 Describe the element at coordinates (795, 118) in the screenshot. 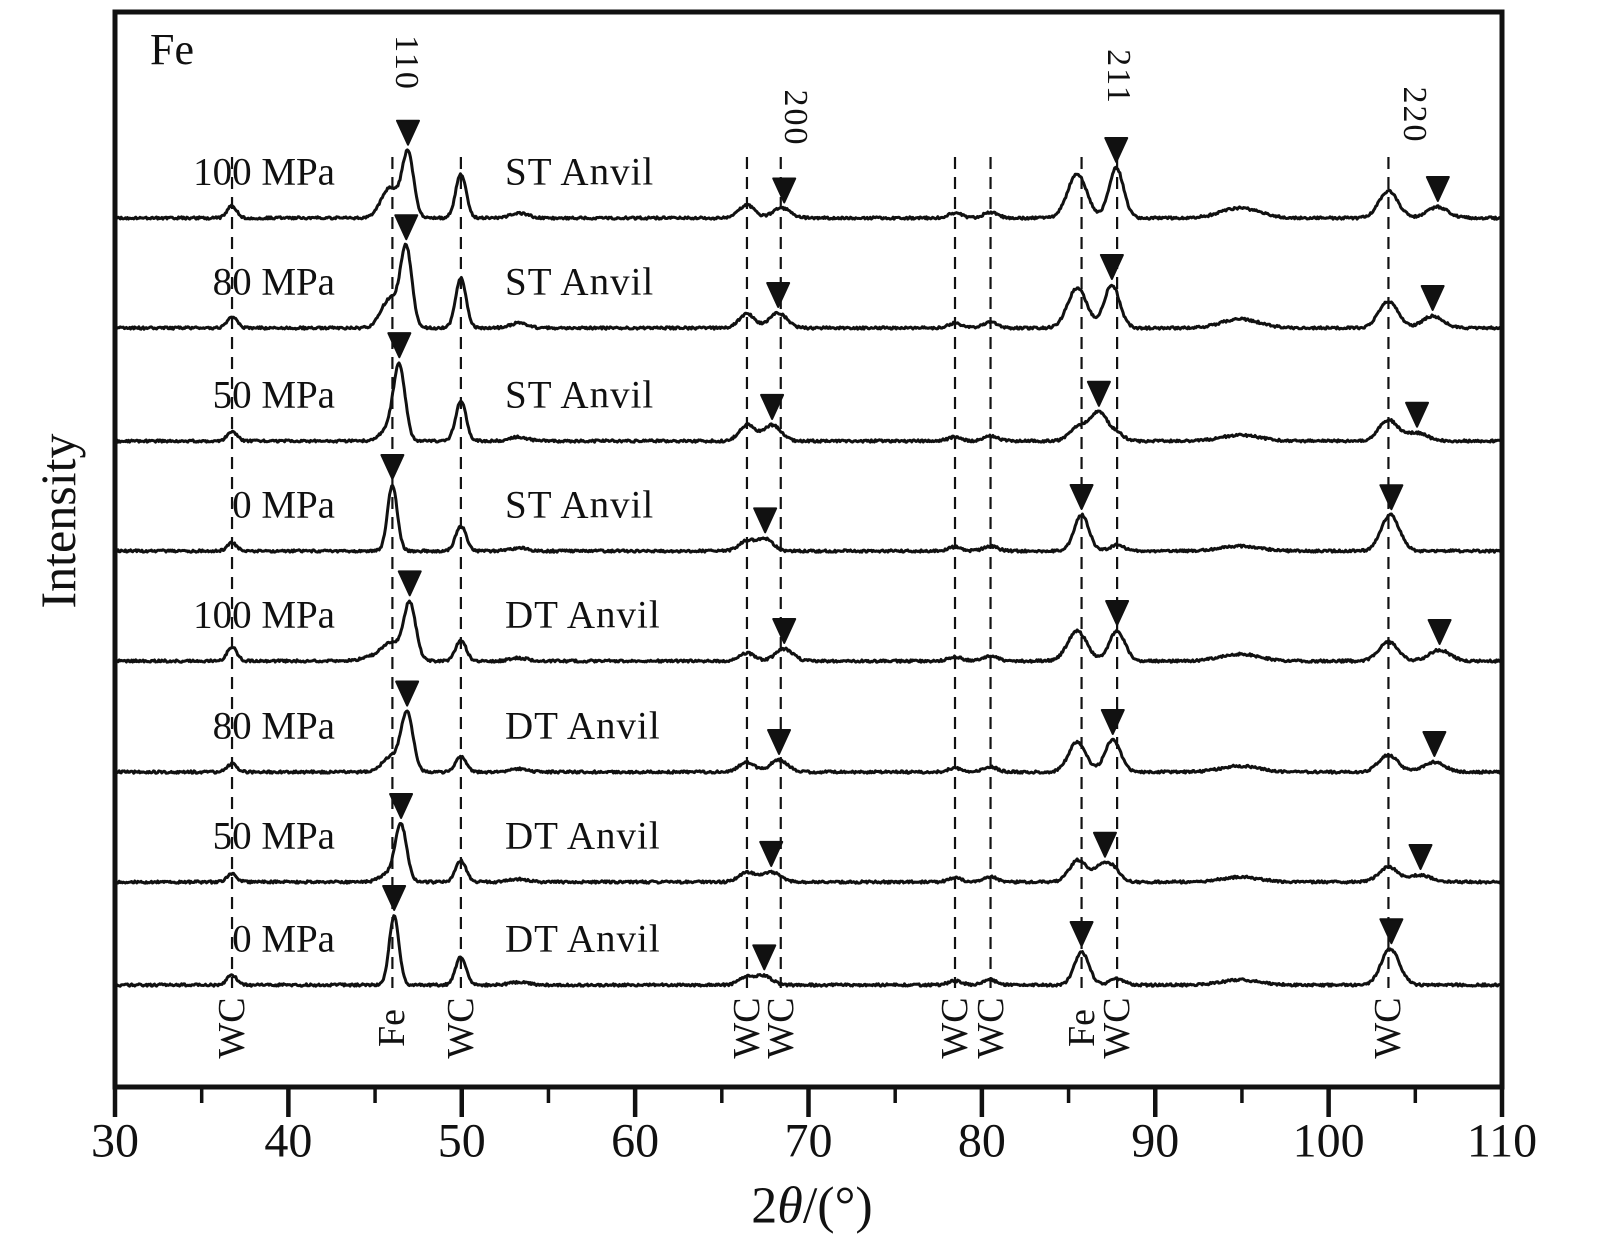

I see `hkl-label-200: 200` at that location.